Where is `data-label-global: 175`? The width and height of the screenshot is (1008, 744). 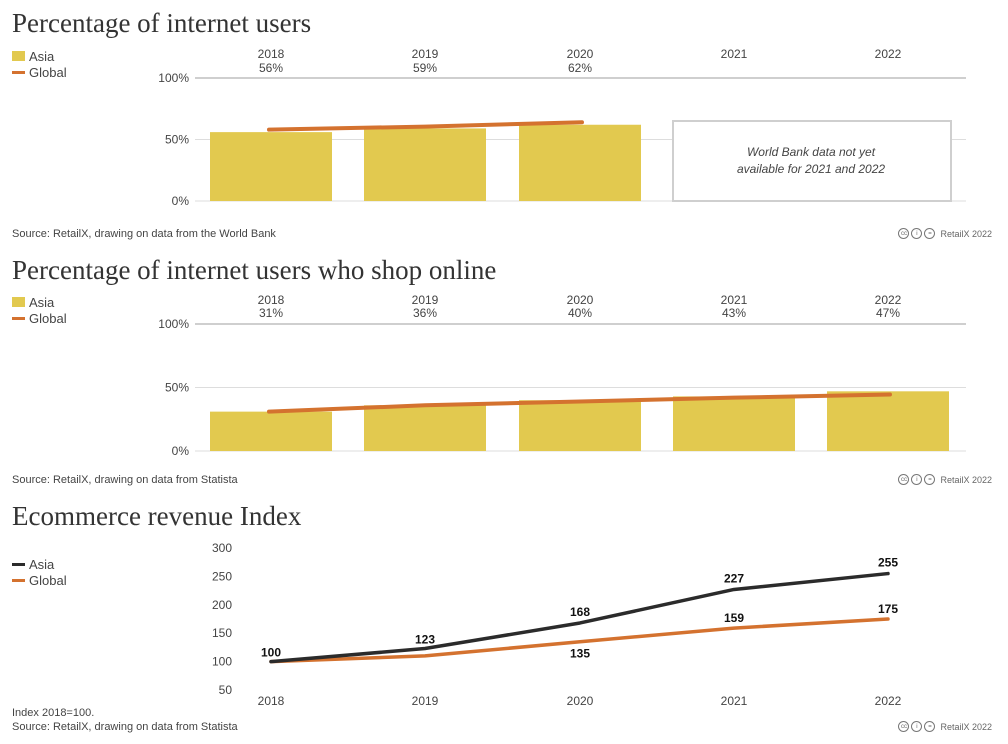
data-label-global: 175 is located at coordinates (888, 609).